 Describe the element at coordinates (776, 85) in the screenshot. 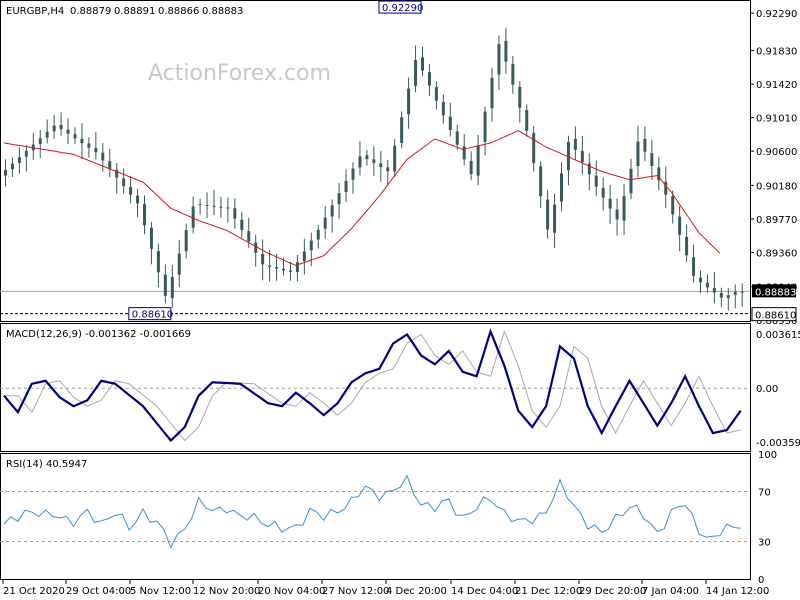

I see `price-tick-label: 0.91420` at that location.